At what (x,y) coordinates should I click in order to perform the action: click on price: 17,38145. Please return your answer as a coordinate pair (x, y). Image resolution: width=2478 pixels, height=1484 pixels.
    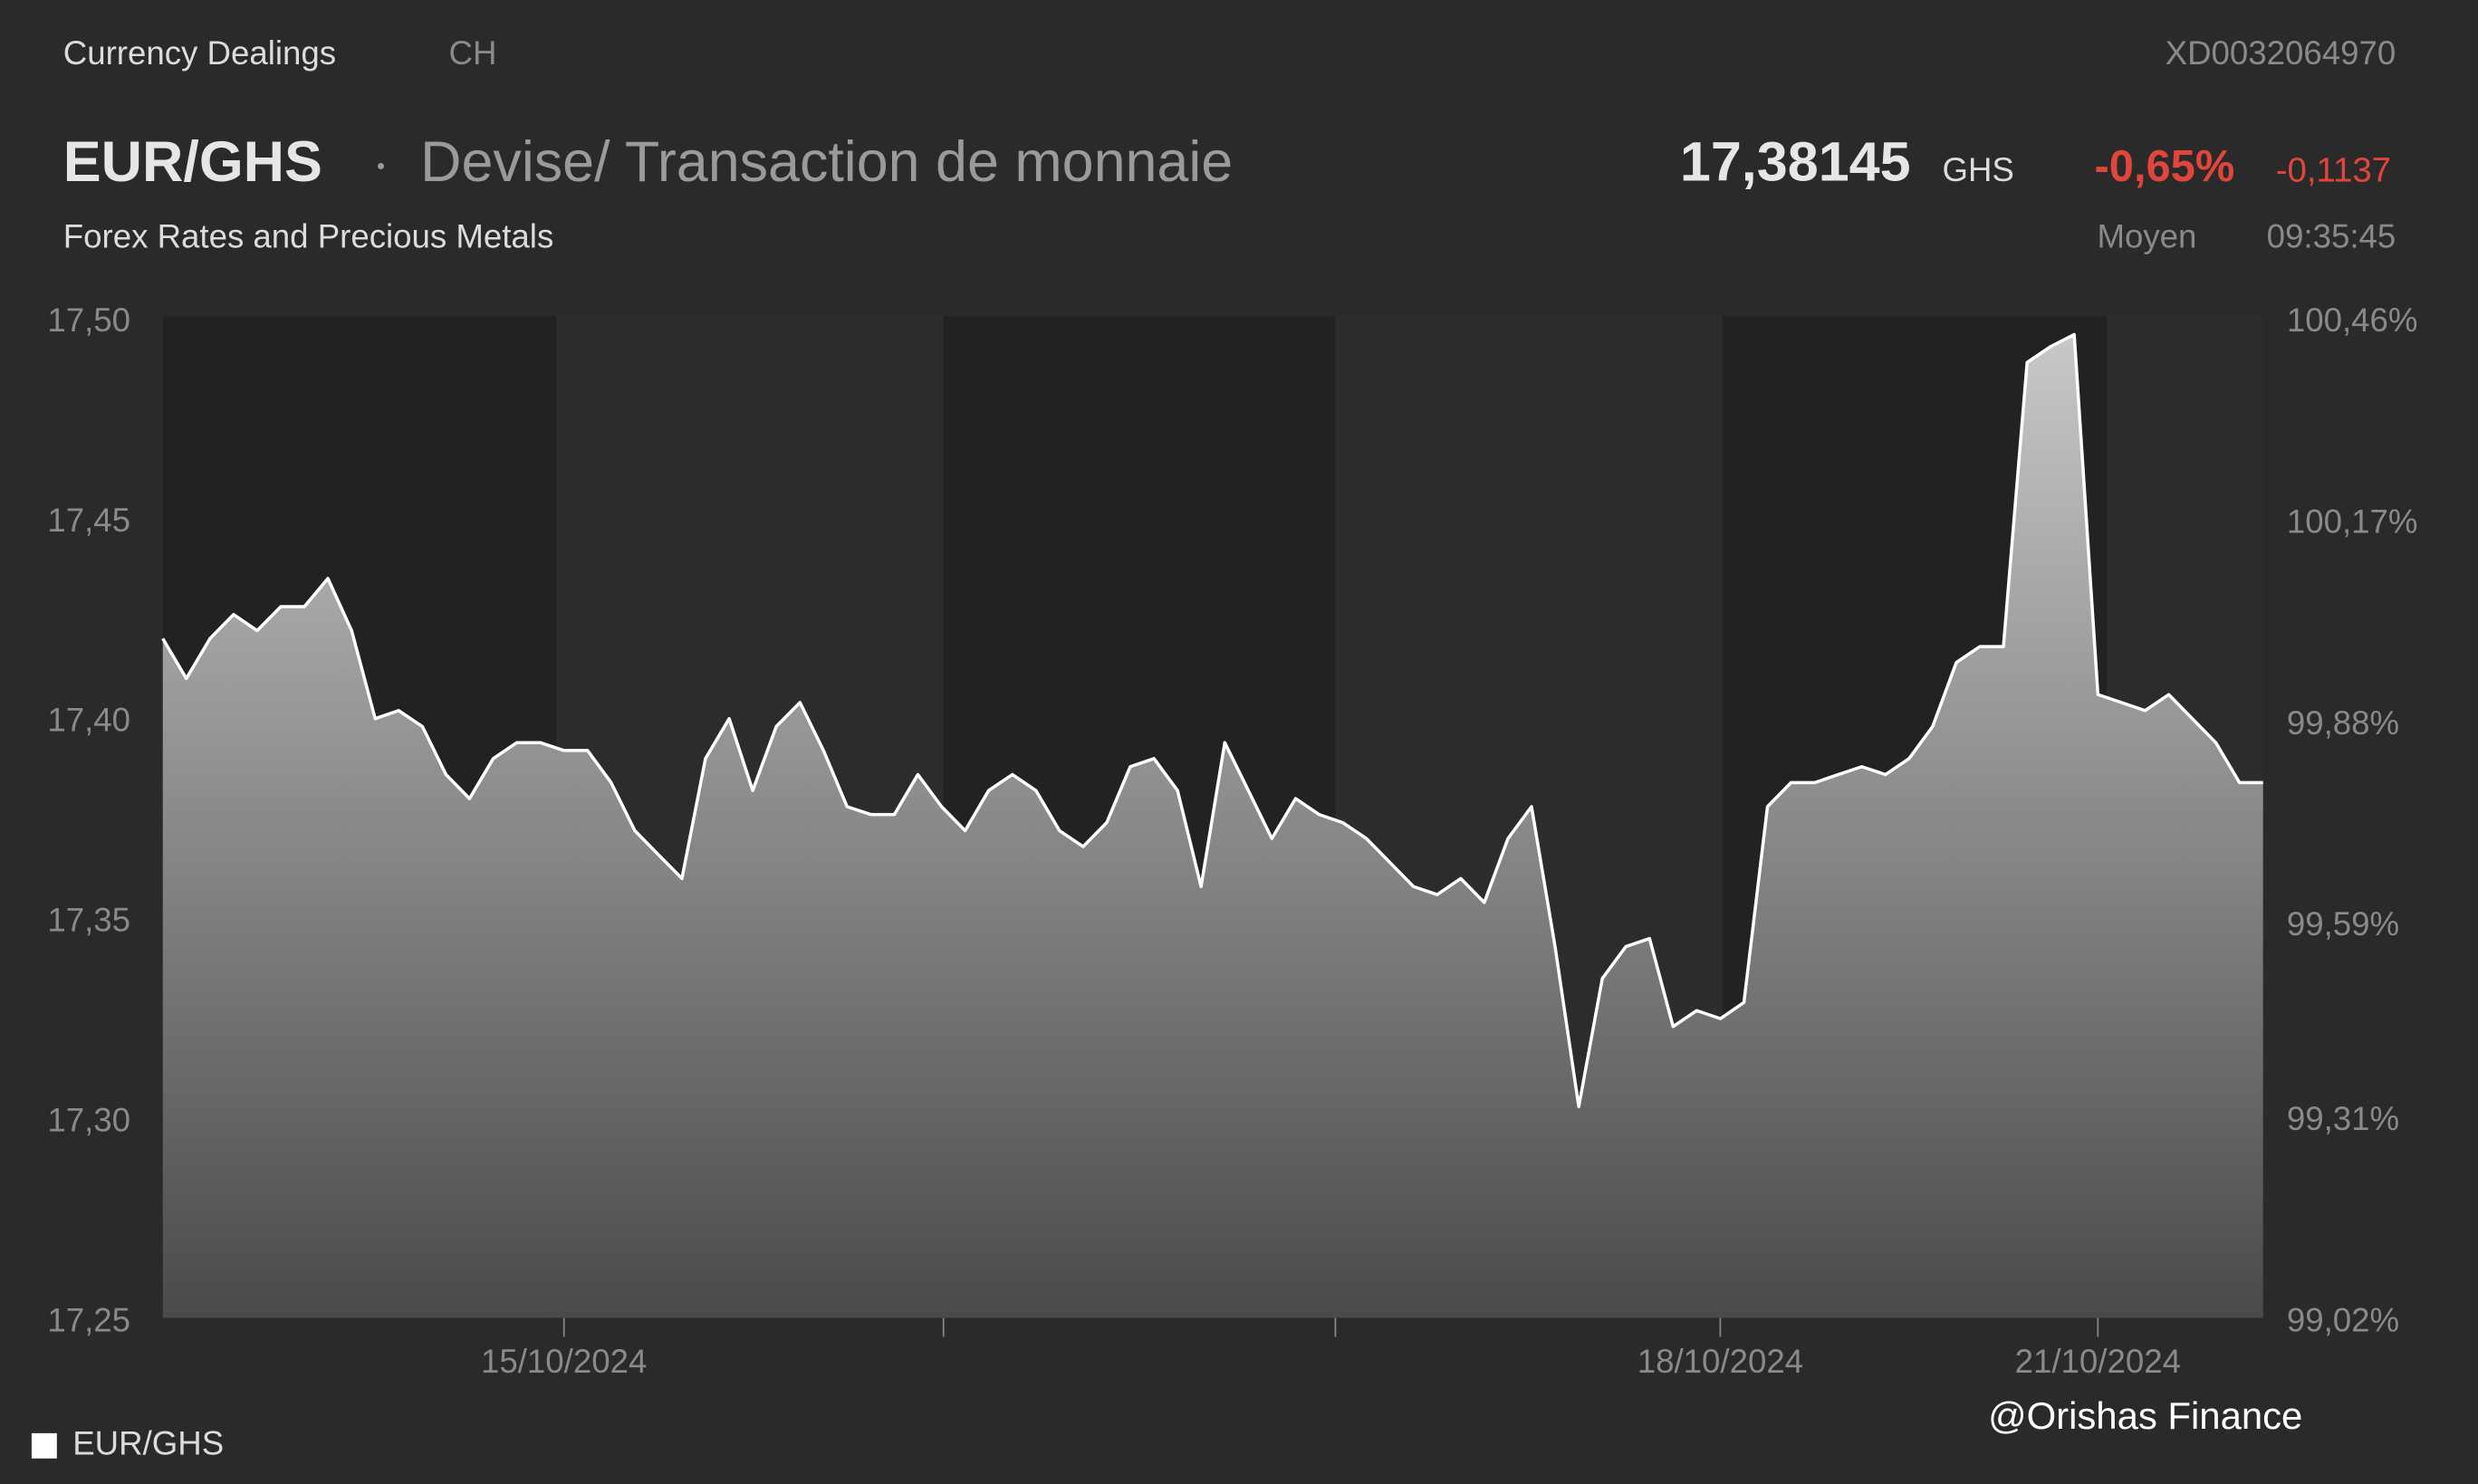
    Looking at the image, I should click on (1795, 162).